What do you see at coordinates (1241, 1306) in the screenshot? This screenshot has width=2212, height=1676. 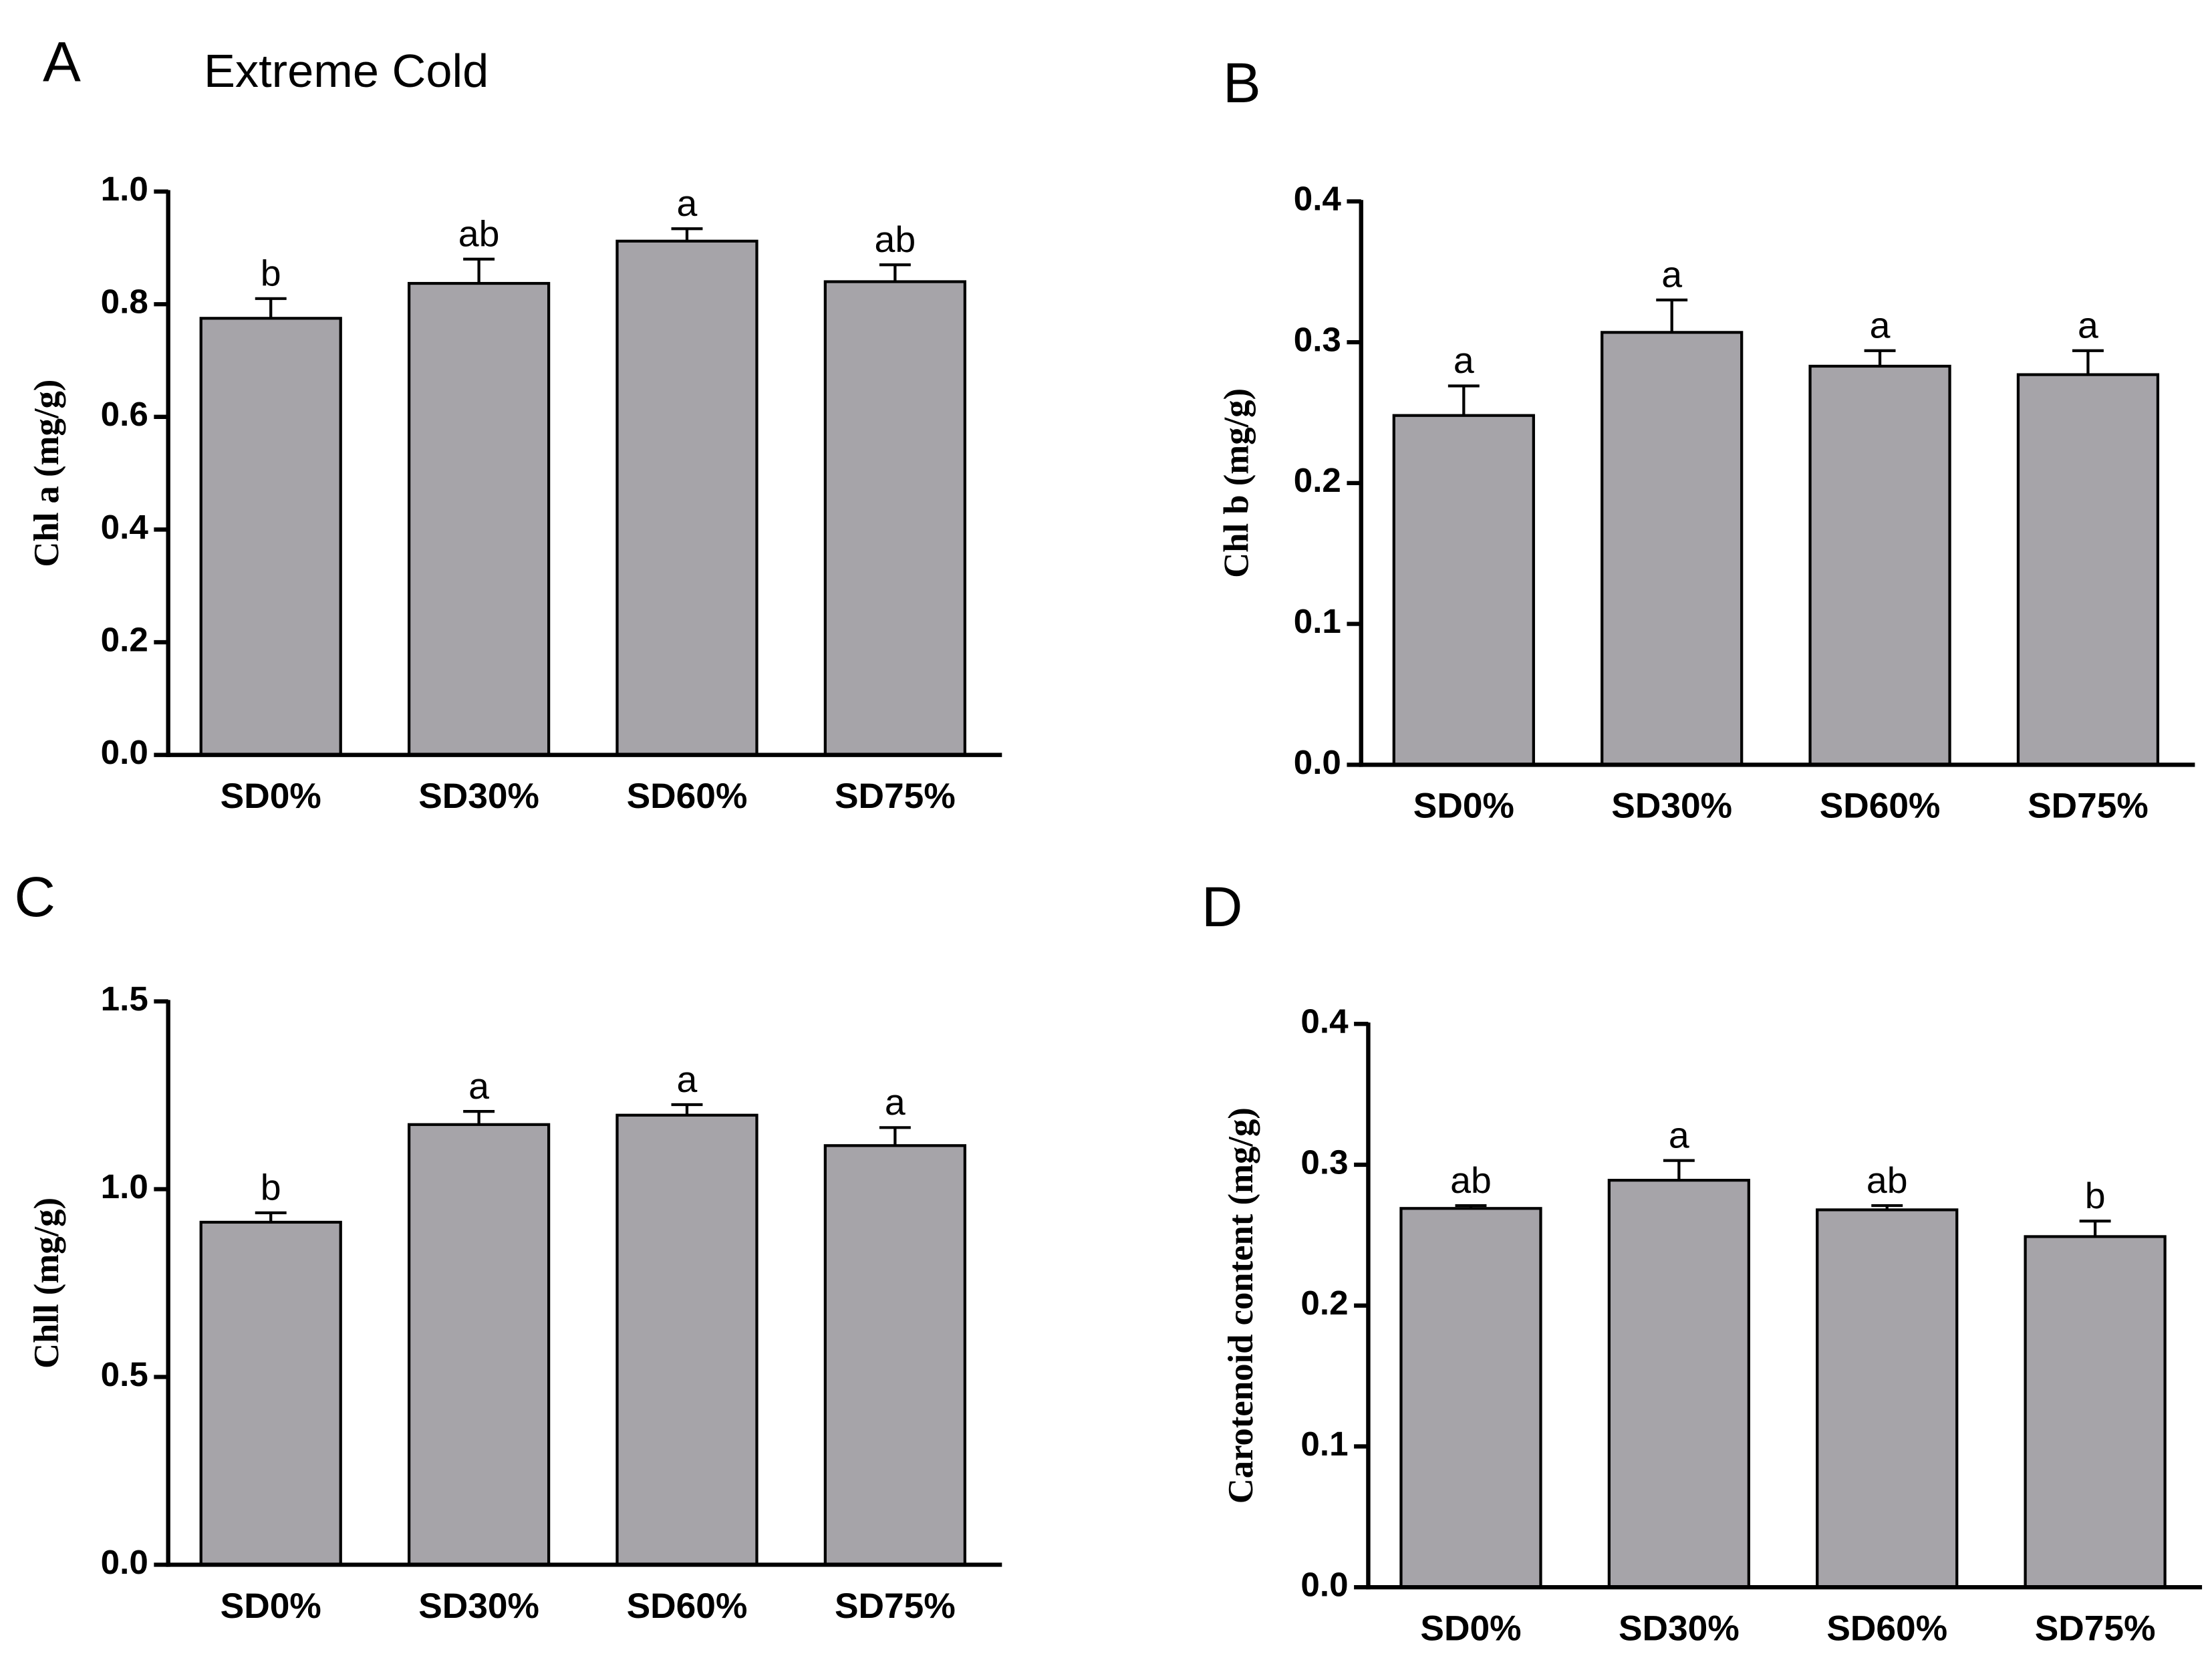 I see `y-axis-label: Carotenoid content (mg/g)` at bounding box center [1241, 1306].